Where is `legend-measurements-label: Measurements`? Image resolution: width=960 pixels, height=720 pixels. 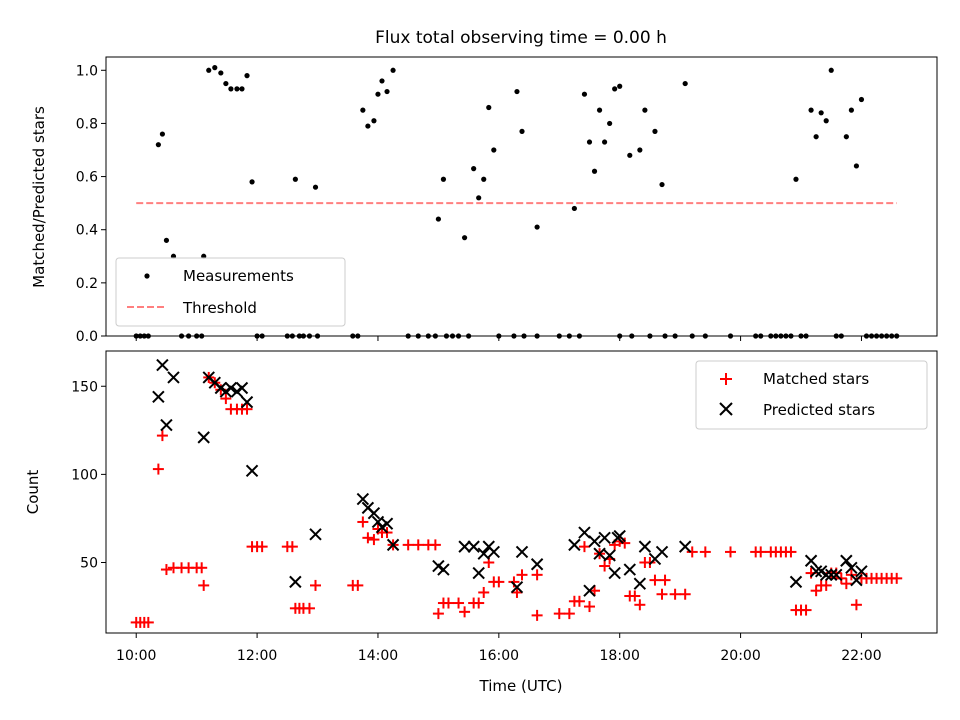
legend-measurements-label: Measurements is located at coordinates (238, 276).